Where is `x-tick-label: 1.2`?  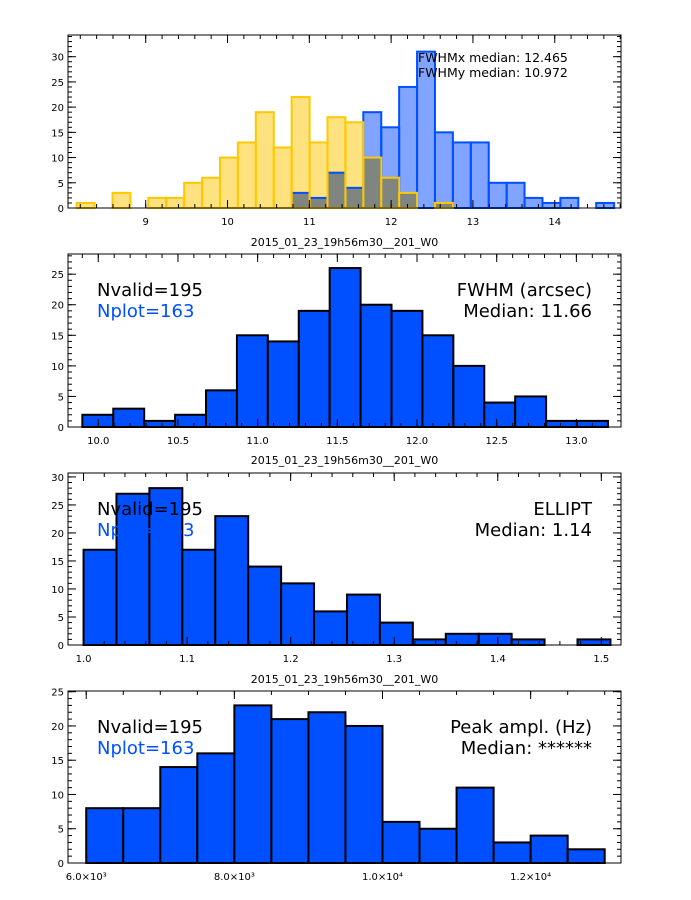 x-tick-label: 1.2 is located at coordinates (291, 659).